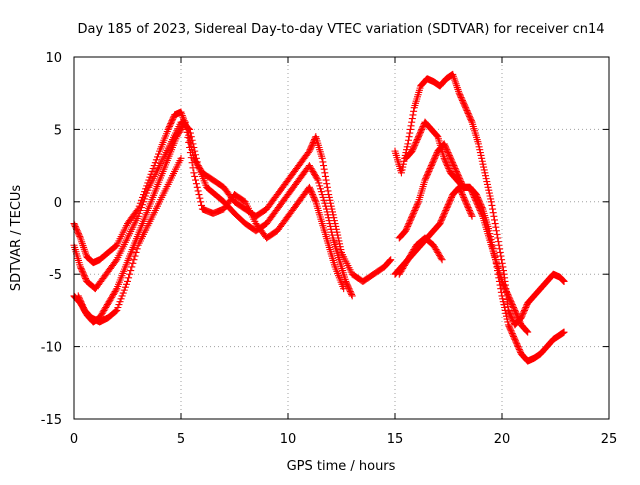 Image resolution: width=640 pixels, height=485 pixels. Describe the element at coordinates (74, 439) in the screenshot. I see `x-tick-label: 0` at that location.